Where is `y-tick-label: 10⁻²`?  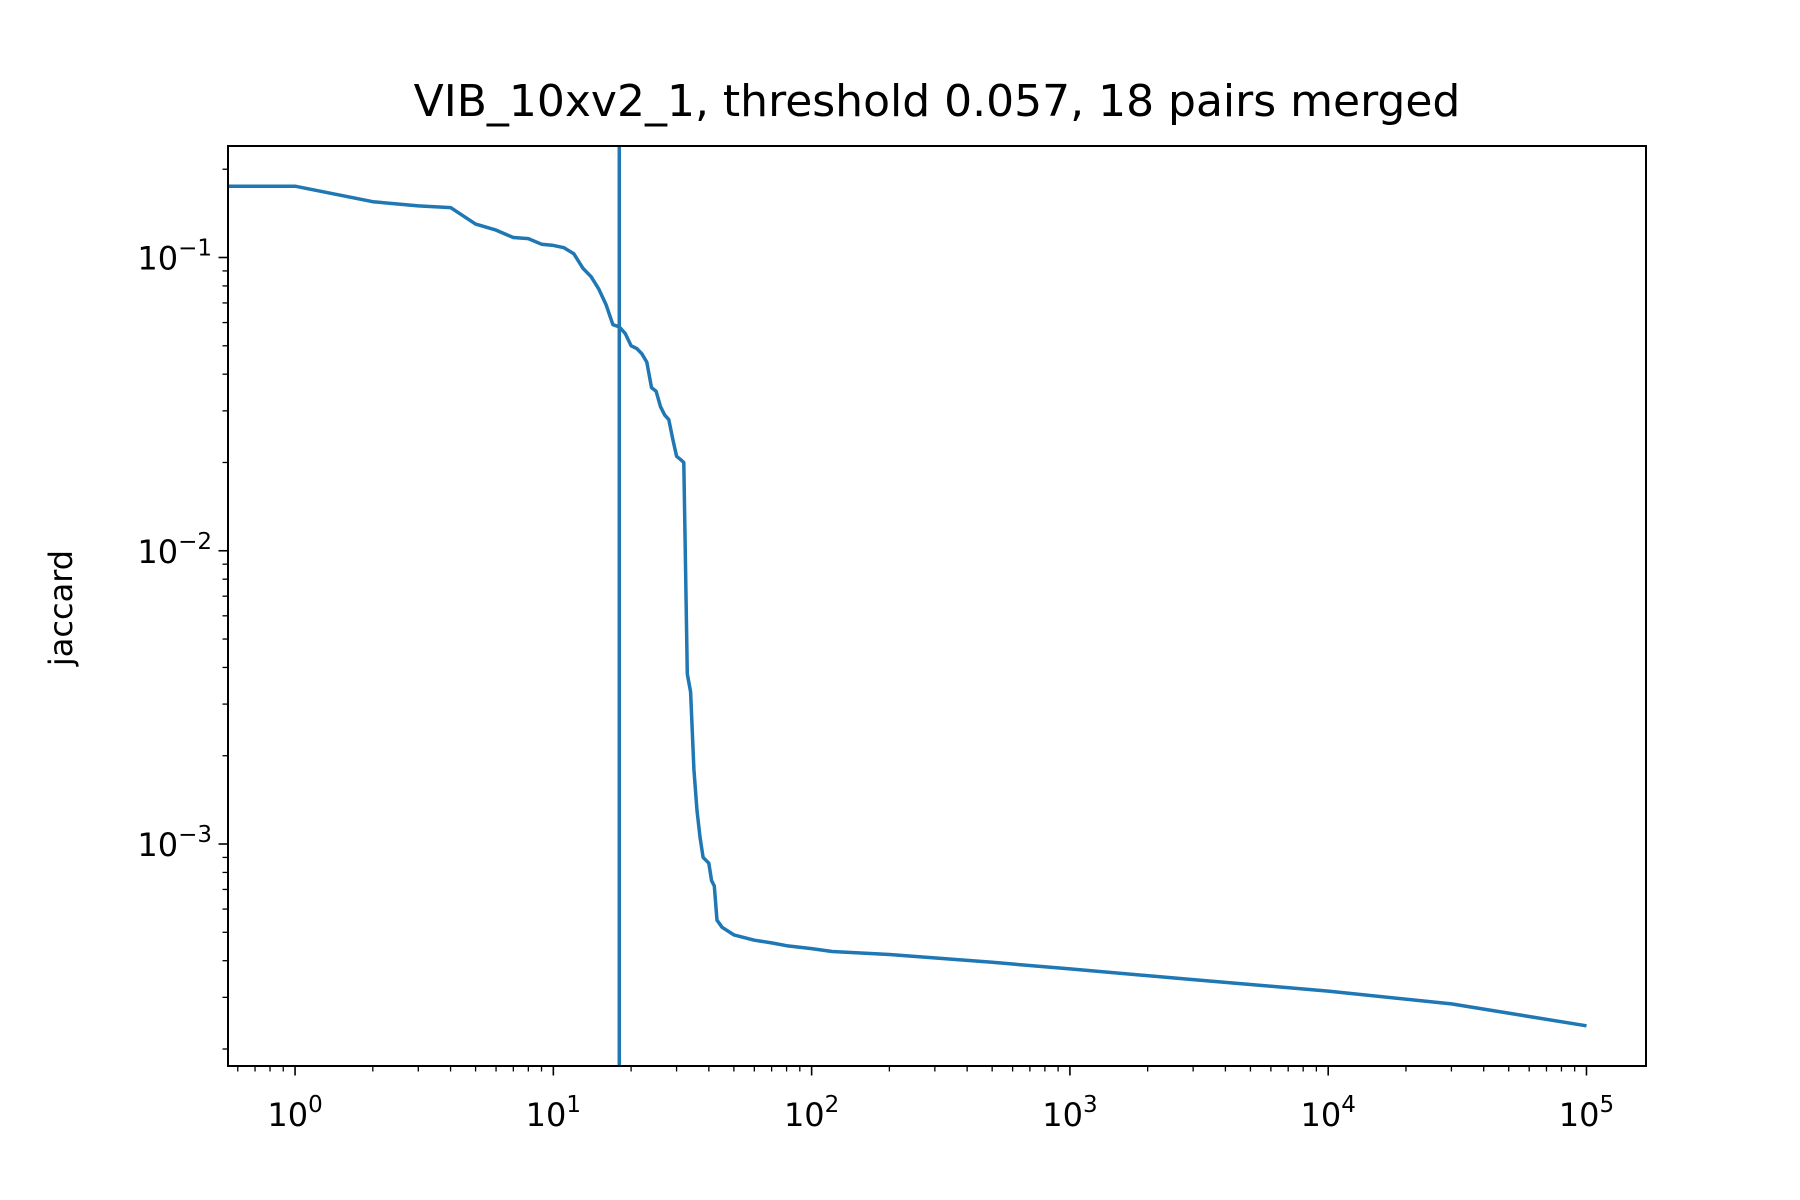 y-tick-label: 10⁻² is located at coordinates (174, 550).